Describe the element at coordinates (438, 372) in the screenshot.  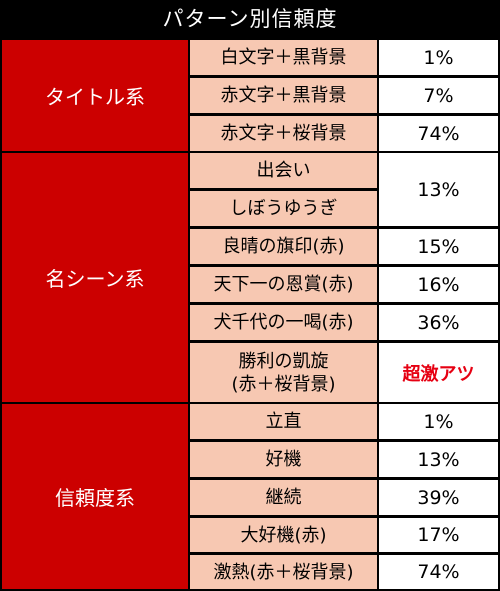
I see `pattern-value-highlight: 超激アツ` at that location.